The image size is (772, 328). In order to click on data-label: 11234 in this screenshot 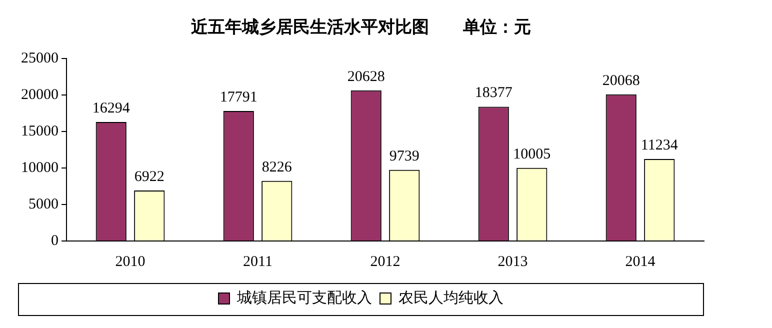, I will do `click(659, 145)`.